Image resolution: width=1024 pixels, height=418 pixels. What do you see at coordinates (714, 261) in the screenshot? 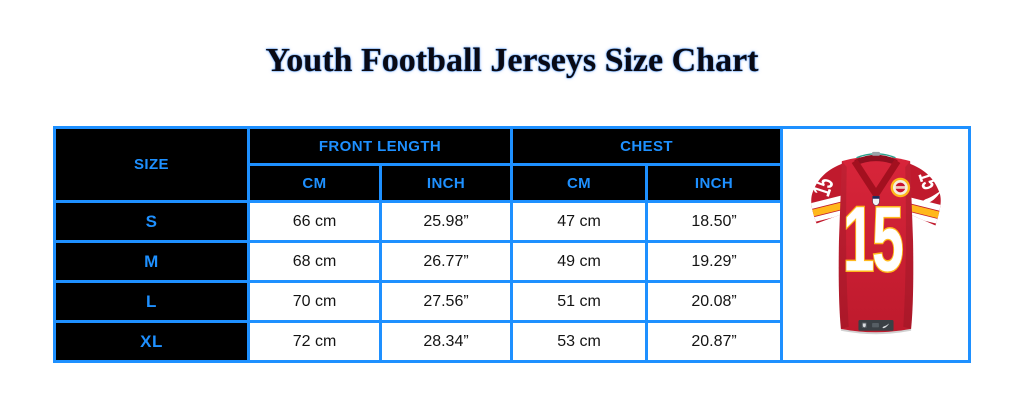
I see `cell-m-chest-inch: 19.29”` at bounding box center [714, 261].